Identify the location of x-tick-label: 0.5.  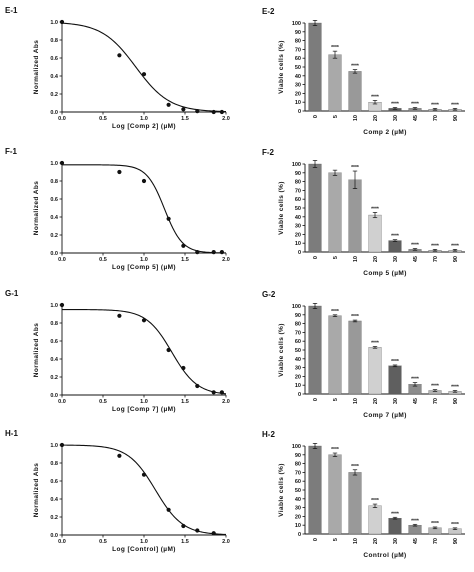
(103, 119).